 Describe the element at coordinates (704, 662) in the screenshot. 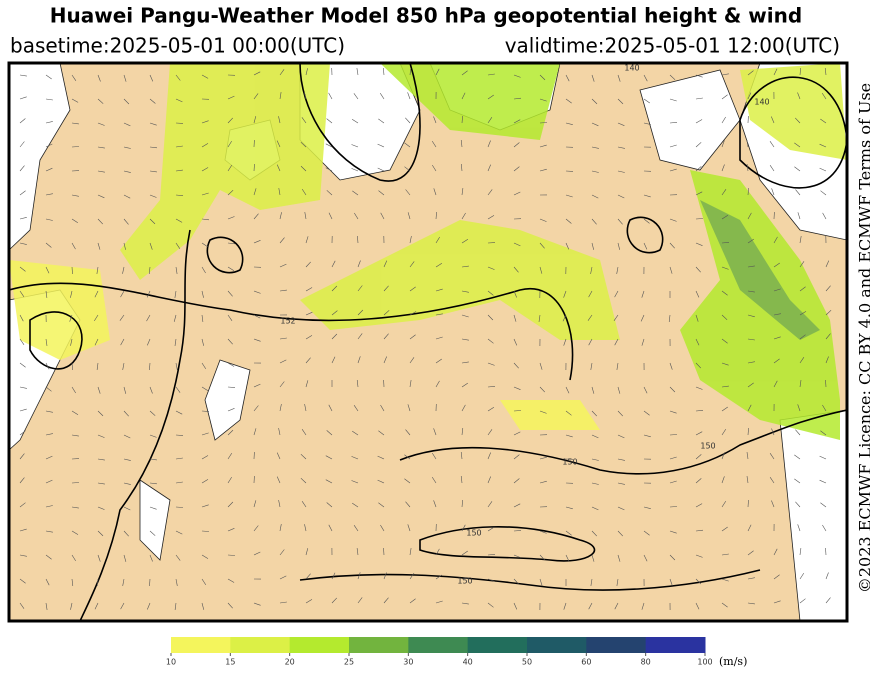

I see `colorbar-tick-label: 100` at that location.